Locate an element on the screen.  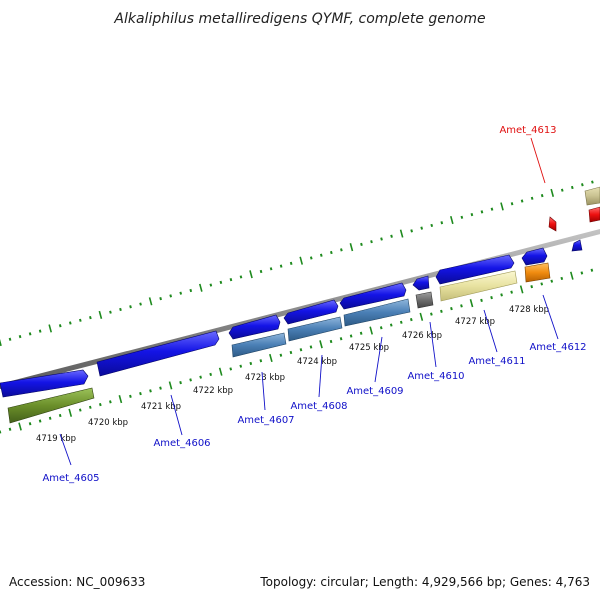
gene-label-amet-4605: Amet_4605 is located at coordinates (70, 478).